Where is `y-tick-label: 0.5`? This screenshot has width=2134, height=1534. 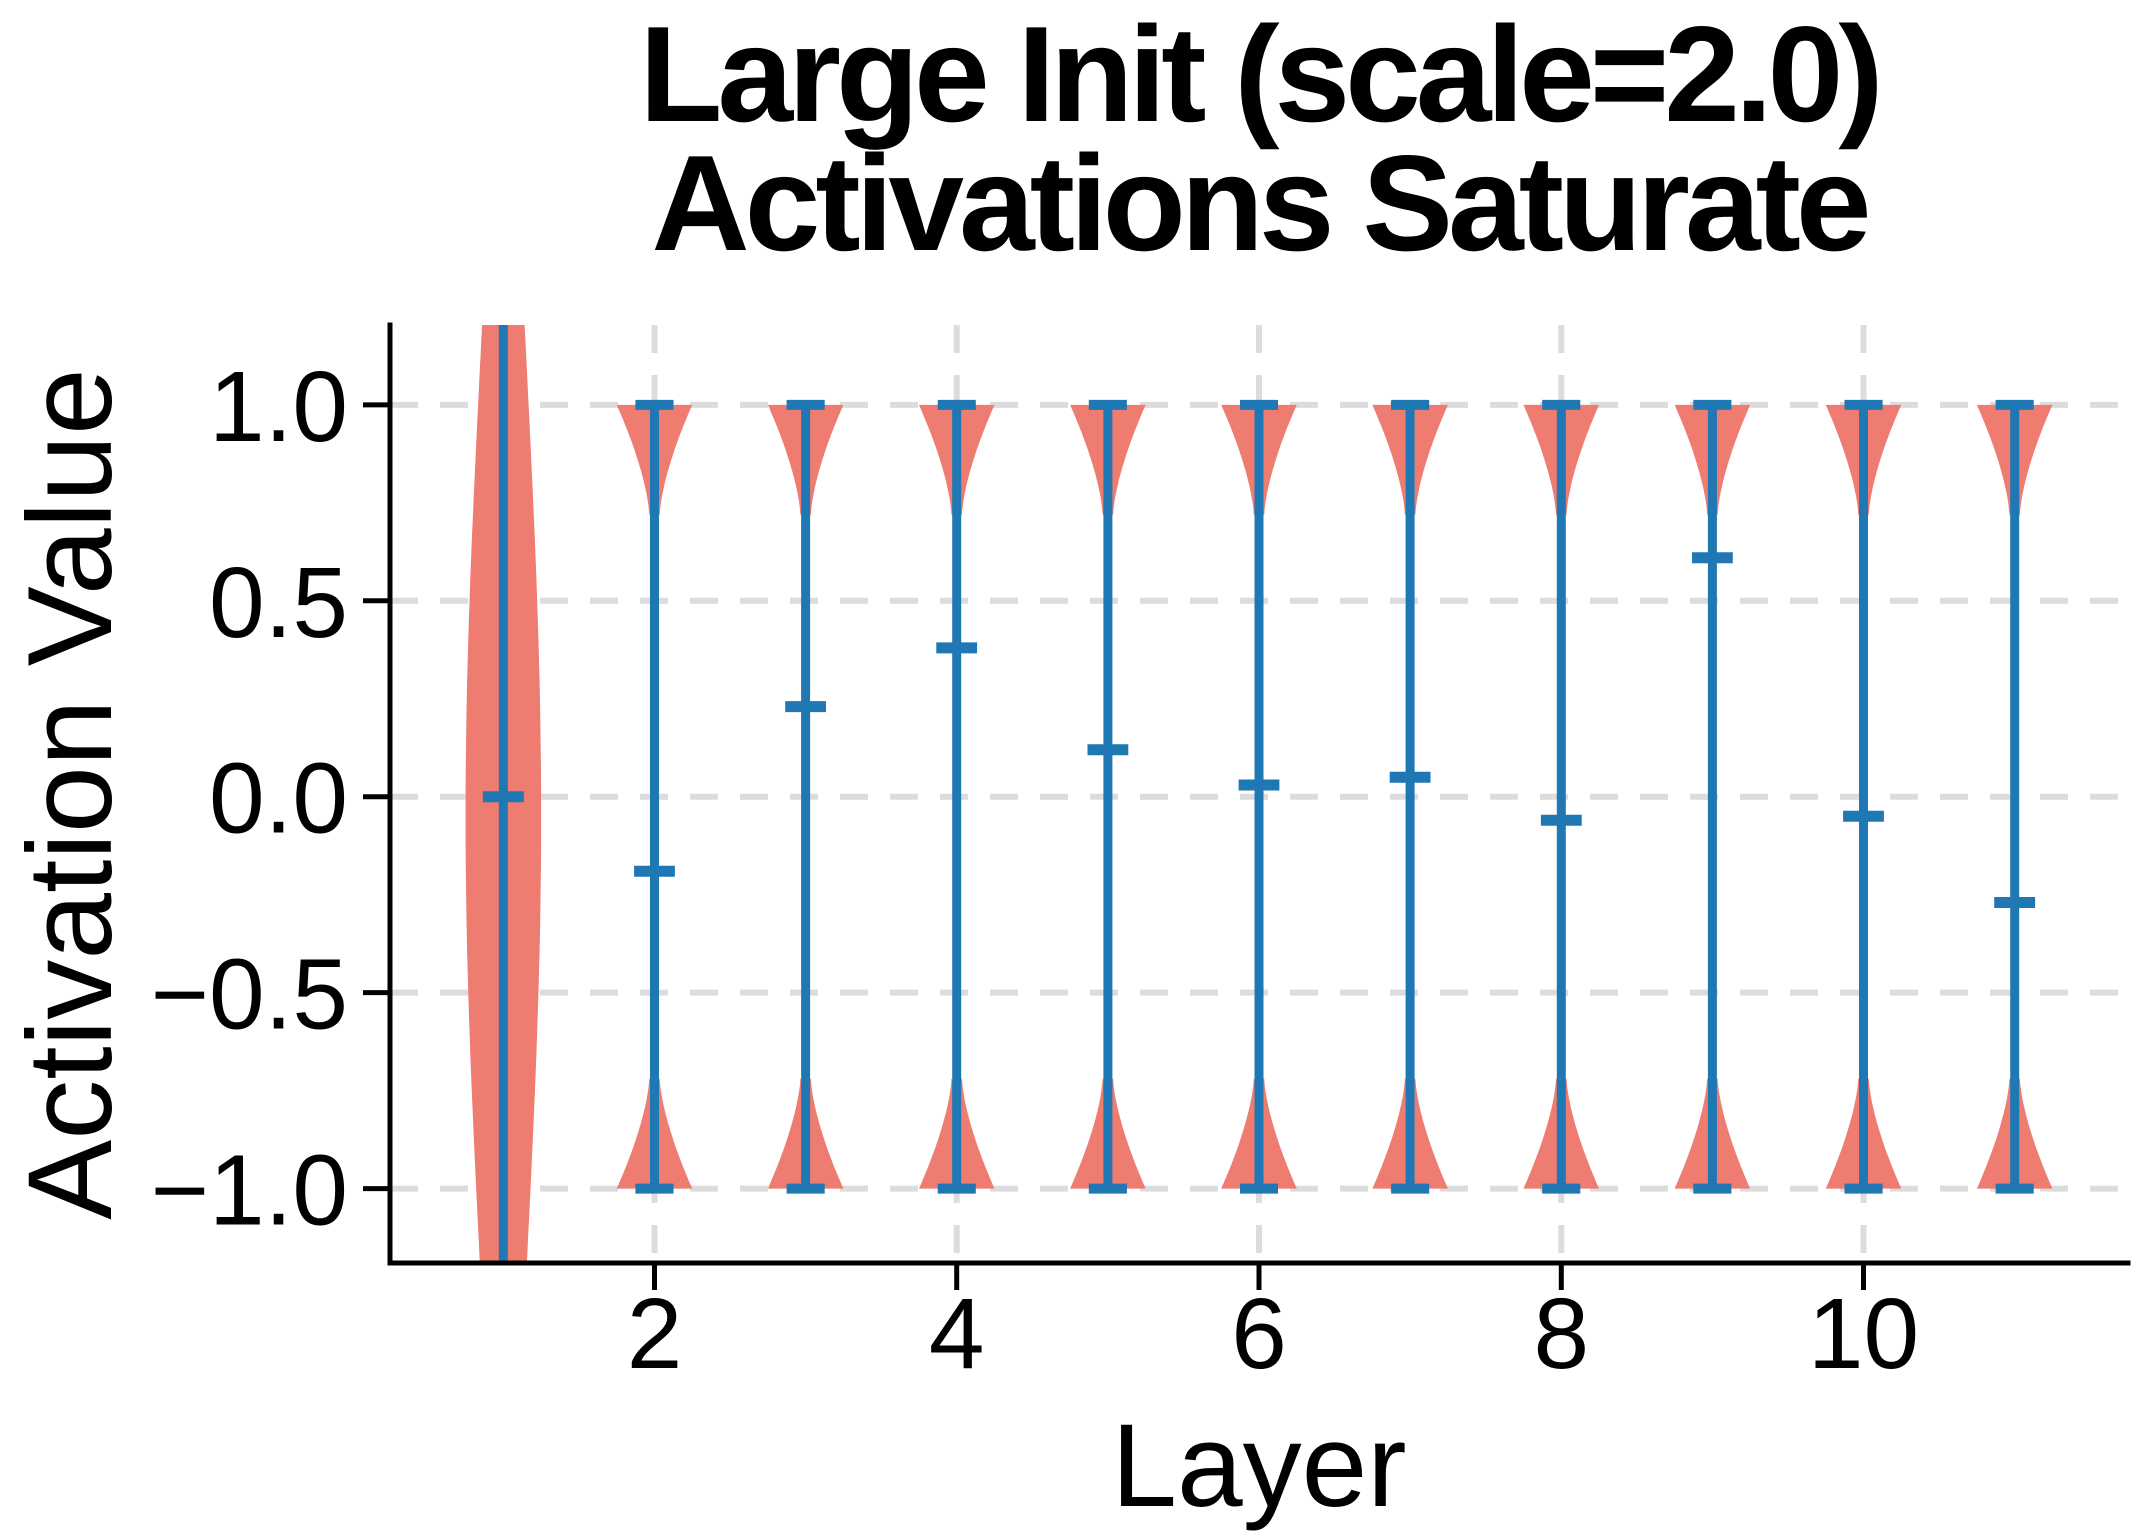
y-tick-label: 0.5 is located at coordinates (278, 603).